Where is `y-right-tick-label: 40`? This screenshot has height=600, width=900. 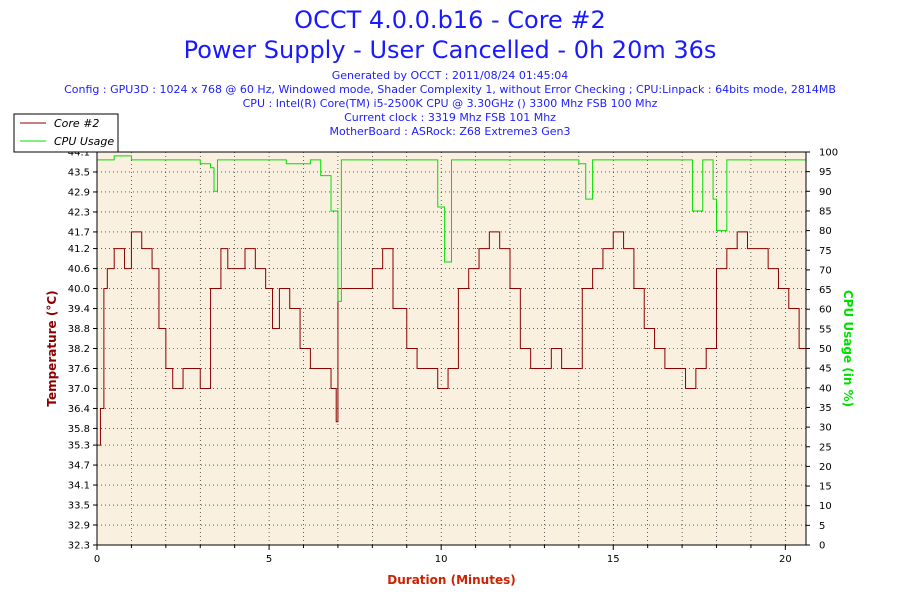 y-right-tick-label: 40 is located at coordinates (825, 388).